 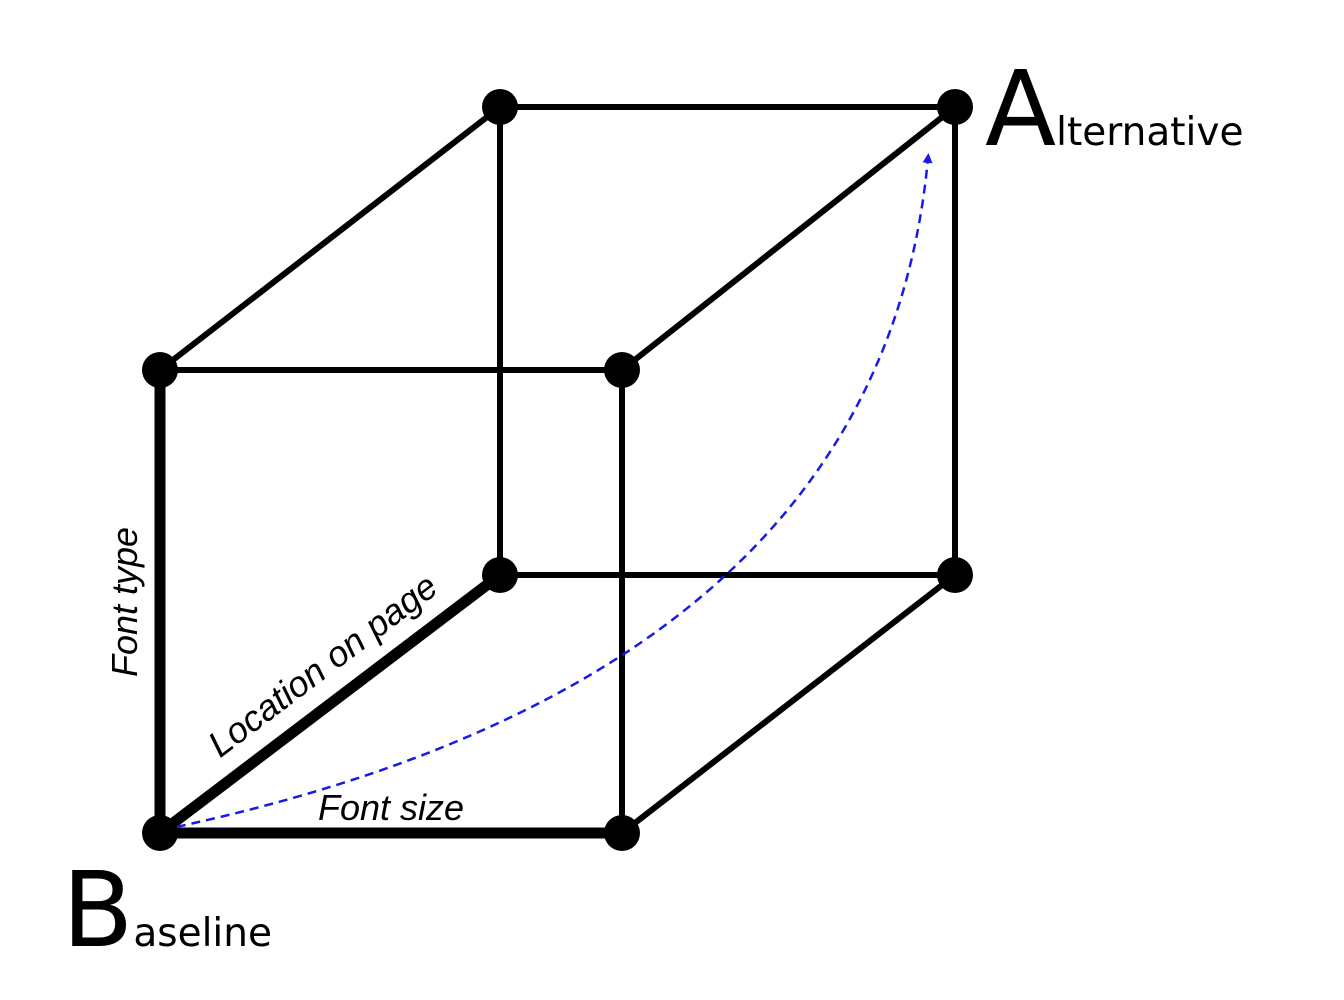 I want to click on alternative-rest: lternative, so click(x=1149, y=132).